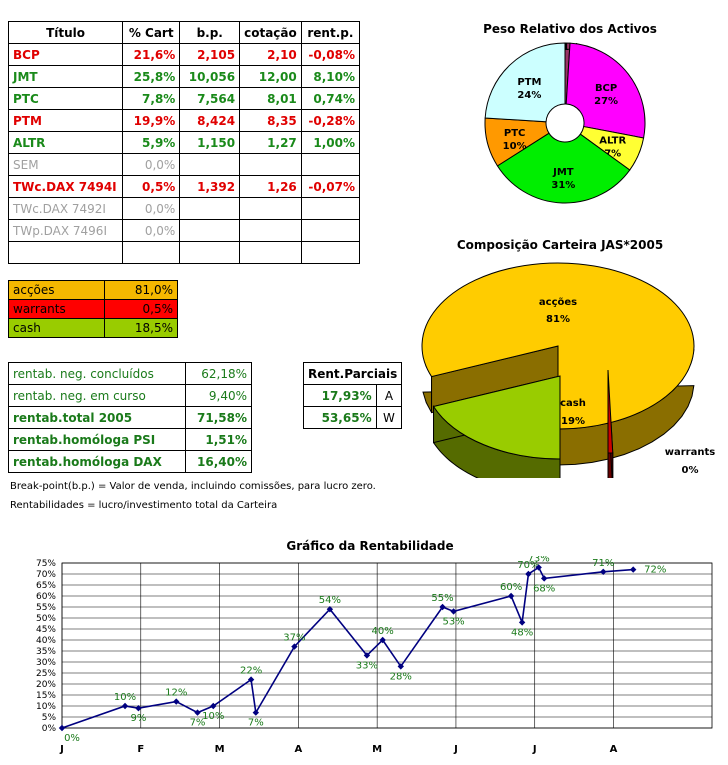 The width and height of the screenshot is (728, 765). Describe the element at coordinates (93, 328) in the screenshot. I see `allocation-row: cash 18,5%` at that location.